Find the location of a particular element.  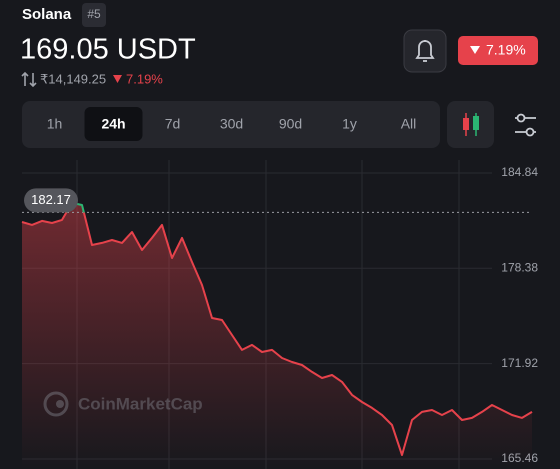

badge-change: 7.19% is located at coordinates (506, 50).